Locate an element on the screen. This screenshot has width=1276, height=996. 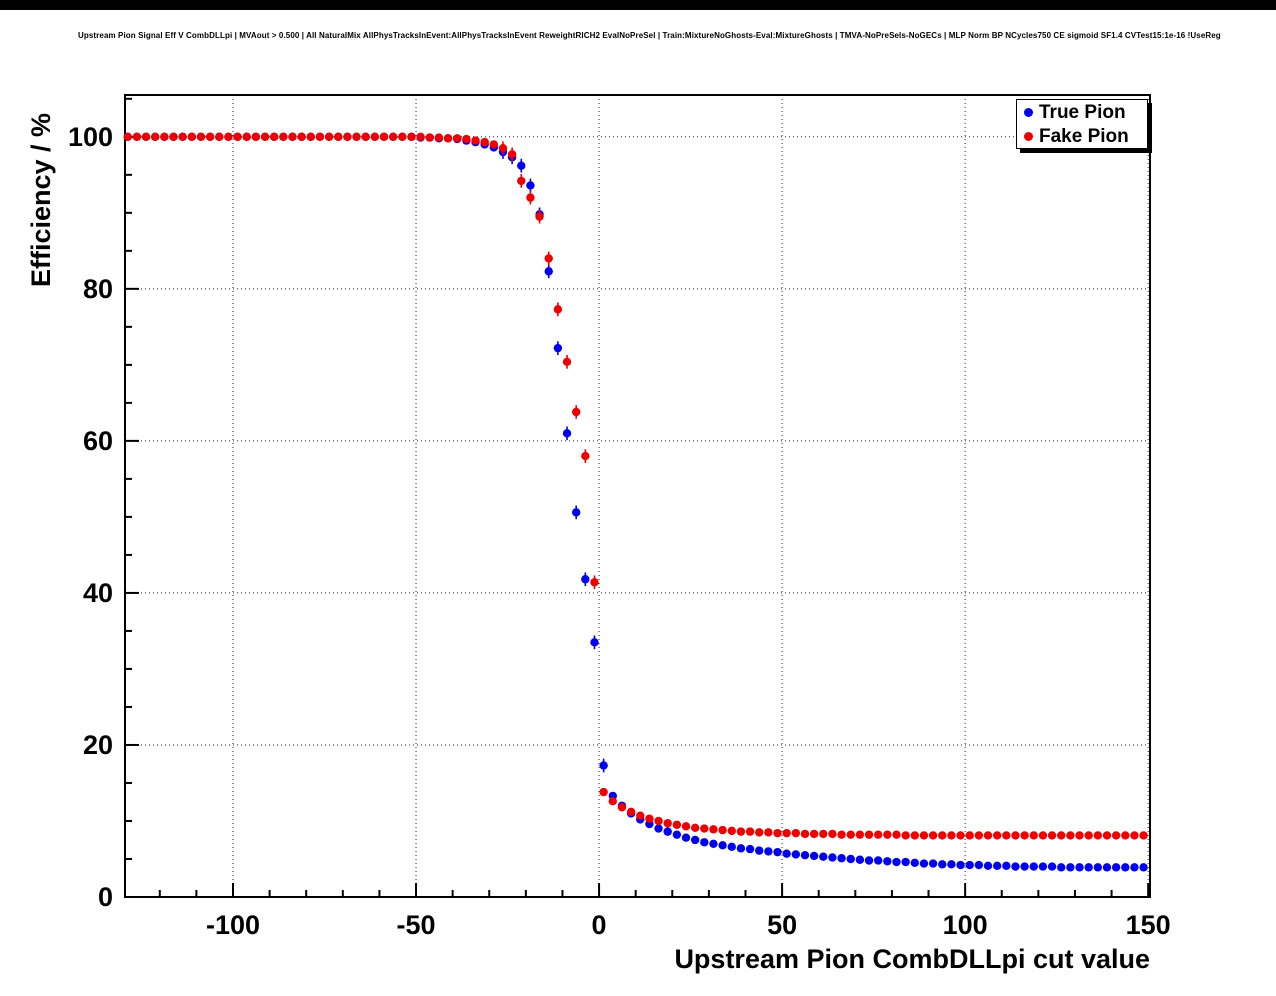
top-bar is located at coordinates (638, 5).